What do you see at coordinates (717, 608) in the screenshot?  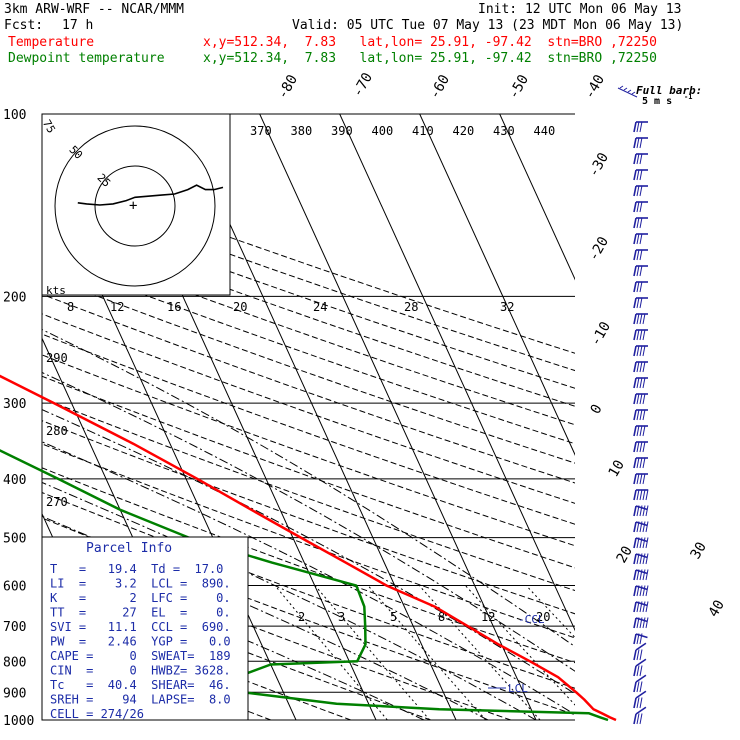 I see `isotherm-label: 40` at bounding box center [717, 608].